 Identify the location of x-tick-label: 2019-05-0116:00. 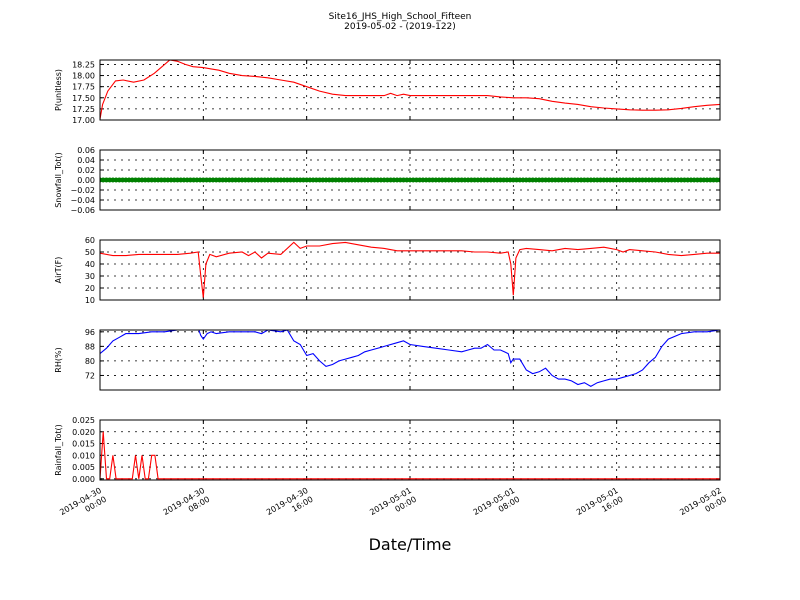
(600, 506).